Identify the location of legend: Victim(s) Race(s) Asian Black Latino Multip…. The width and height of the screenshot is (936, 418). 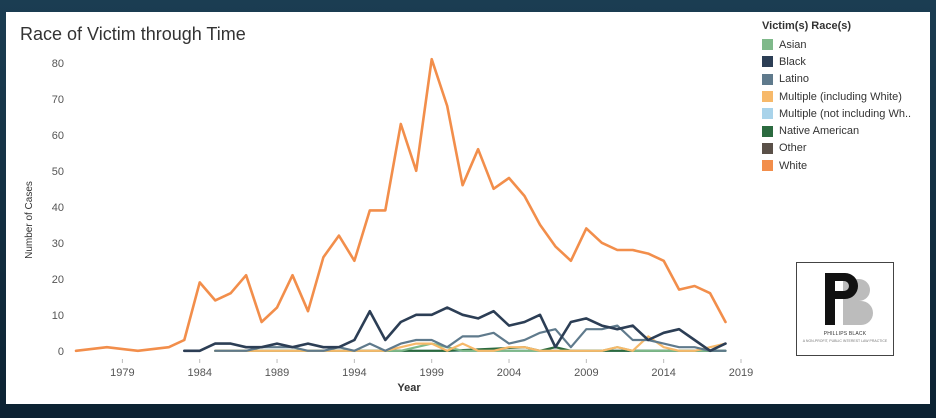
(844, 97).